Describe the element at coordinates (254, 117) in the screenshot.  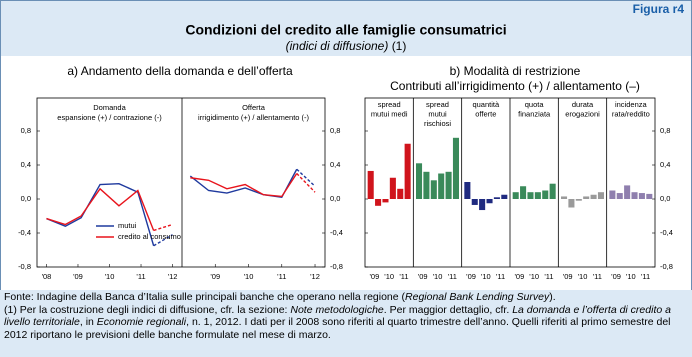
I see `panel-subtitle: irrigidimento (+) / allentamento (-)` at that location.